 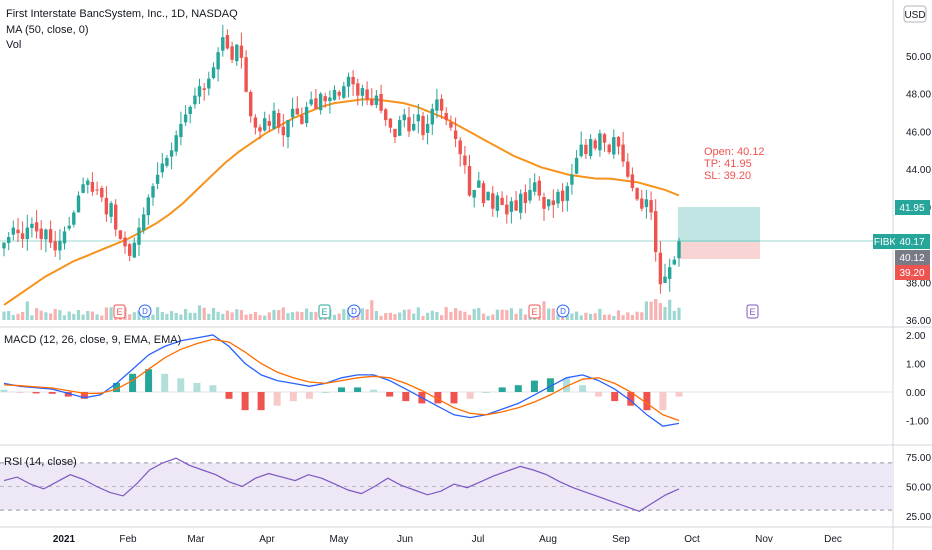 I want to click on take-profit-zone, so click(x=719, y=224).